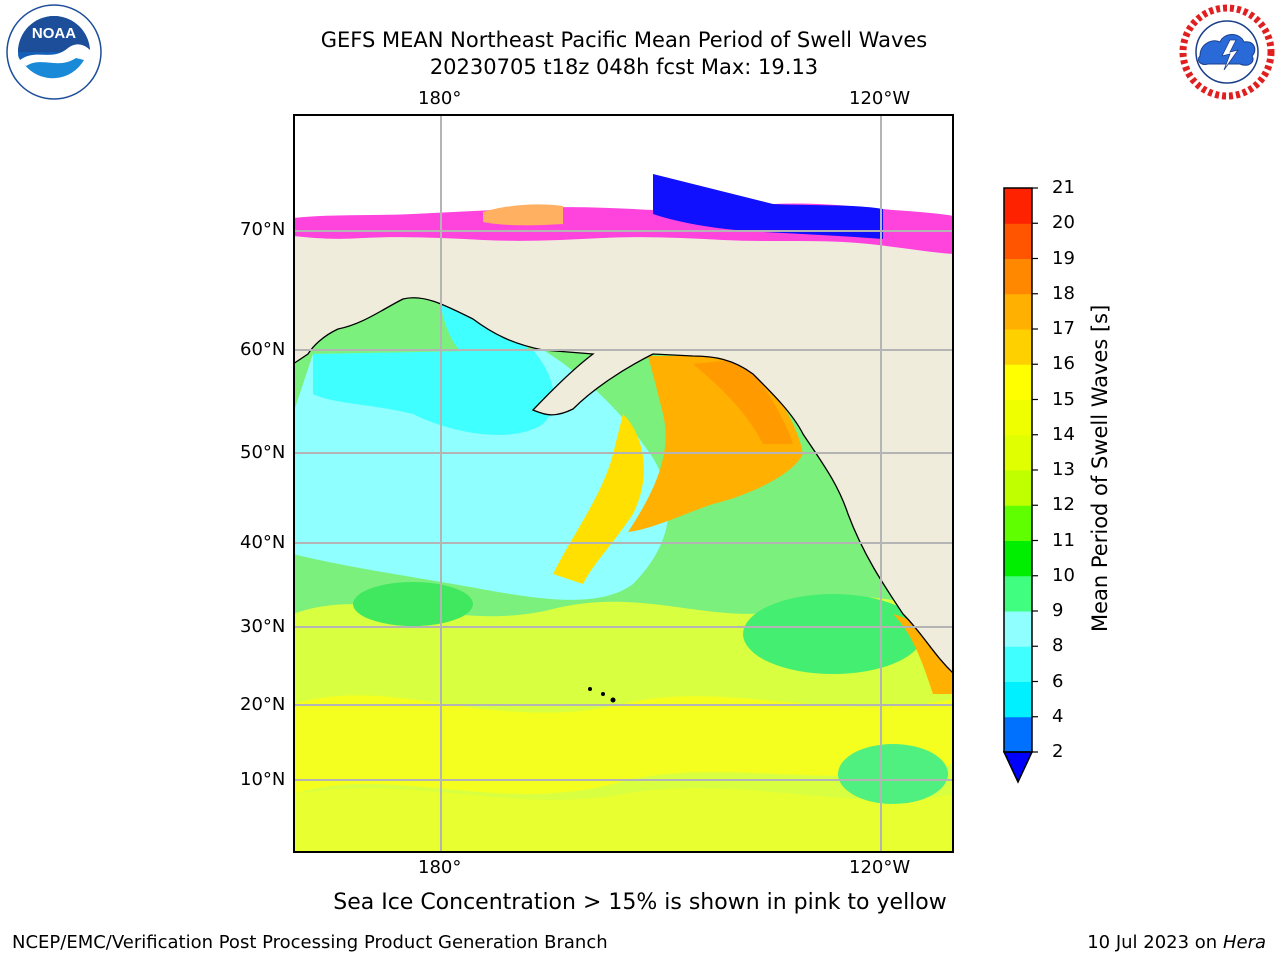 This screenshot has height=960, width=1280. I want to click on sea-ice-edge-orange, so click(523, 215).